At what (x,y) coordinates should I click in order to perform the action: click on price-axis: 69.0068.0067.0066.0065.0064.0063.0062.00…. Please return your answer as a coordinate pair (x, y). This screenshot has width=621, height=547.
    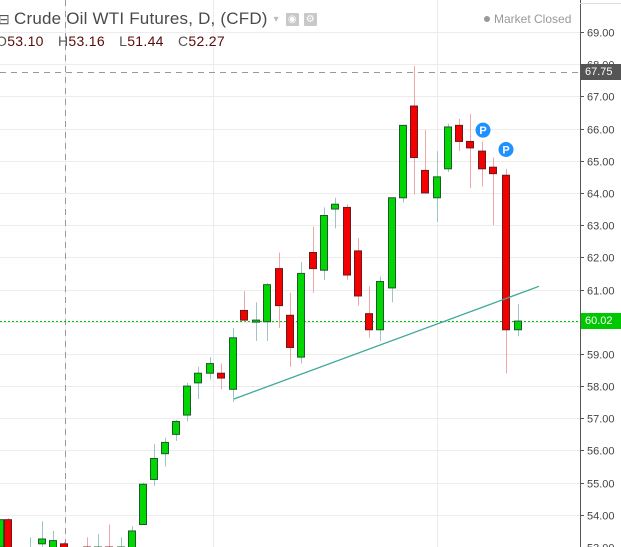
    Looking at the image, I should click on (600, 273).